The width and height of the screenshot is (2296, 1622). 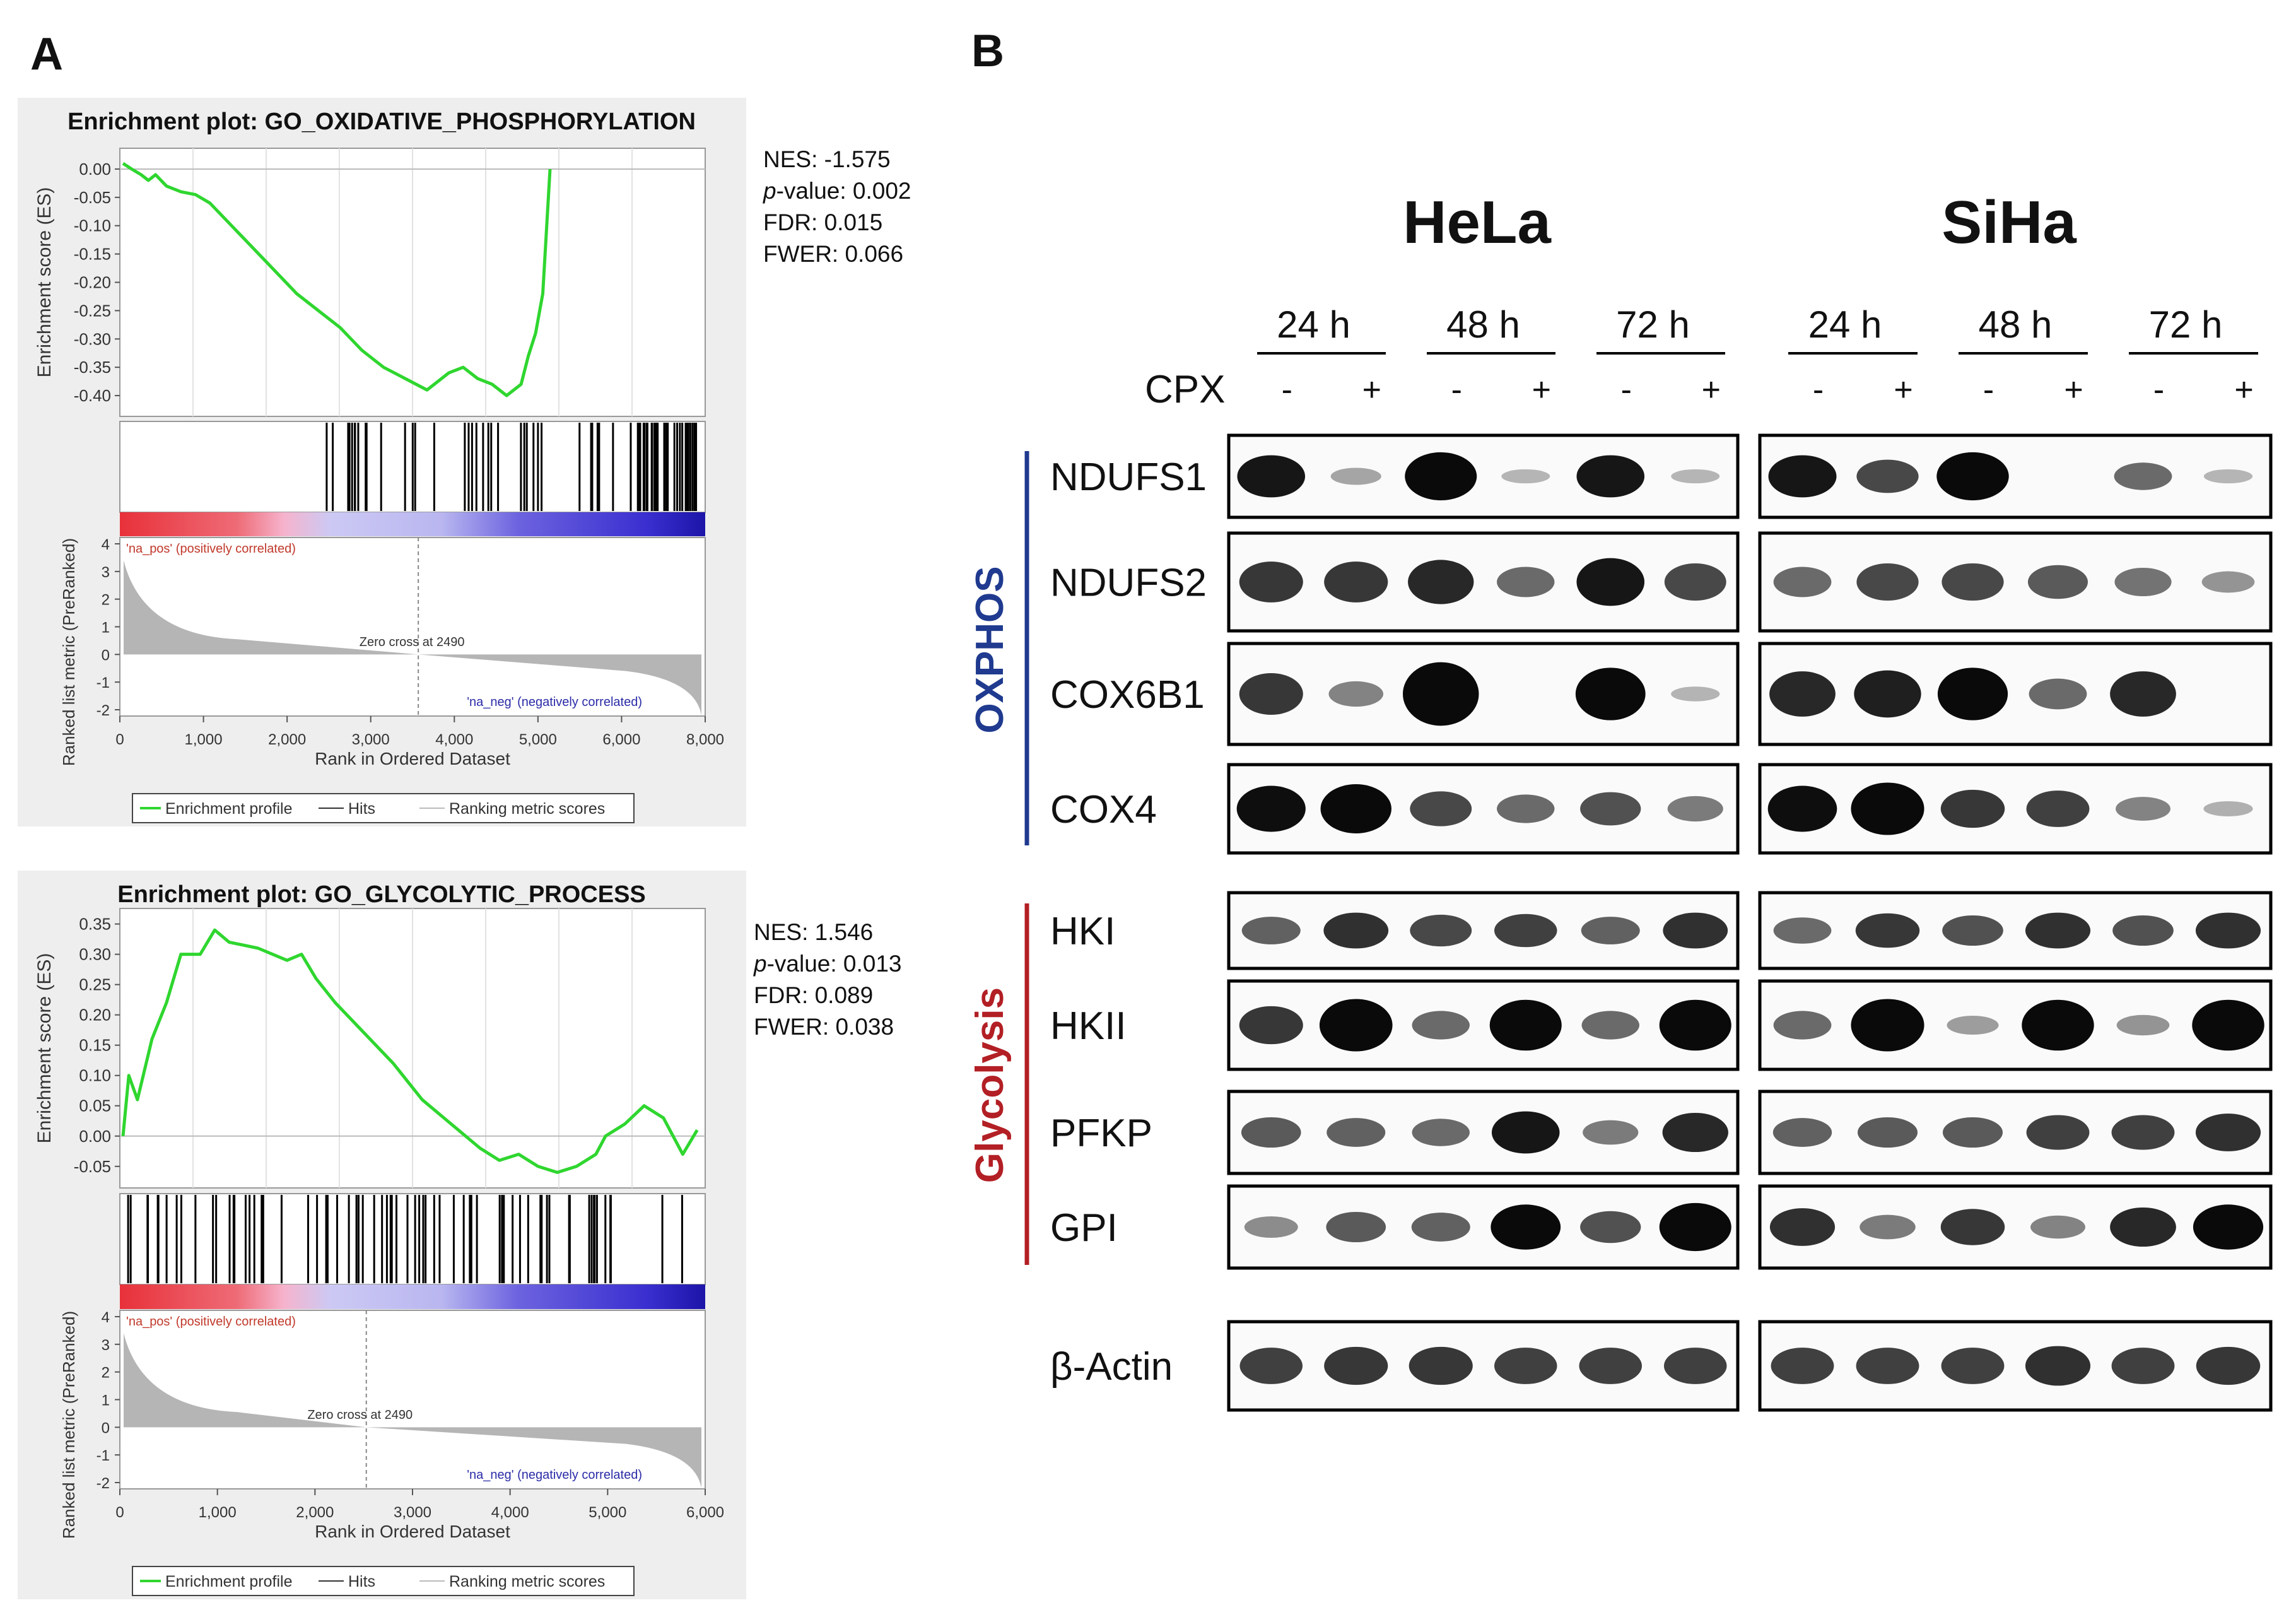 I want to click on x-tick-label: 3,000, so click(x=371, y=740).